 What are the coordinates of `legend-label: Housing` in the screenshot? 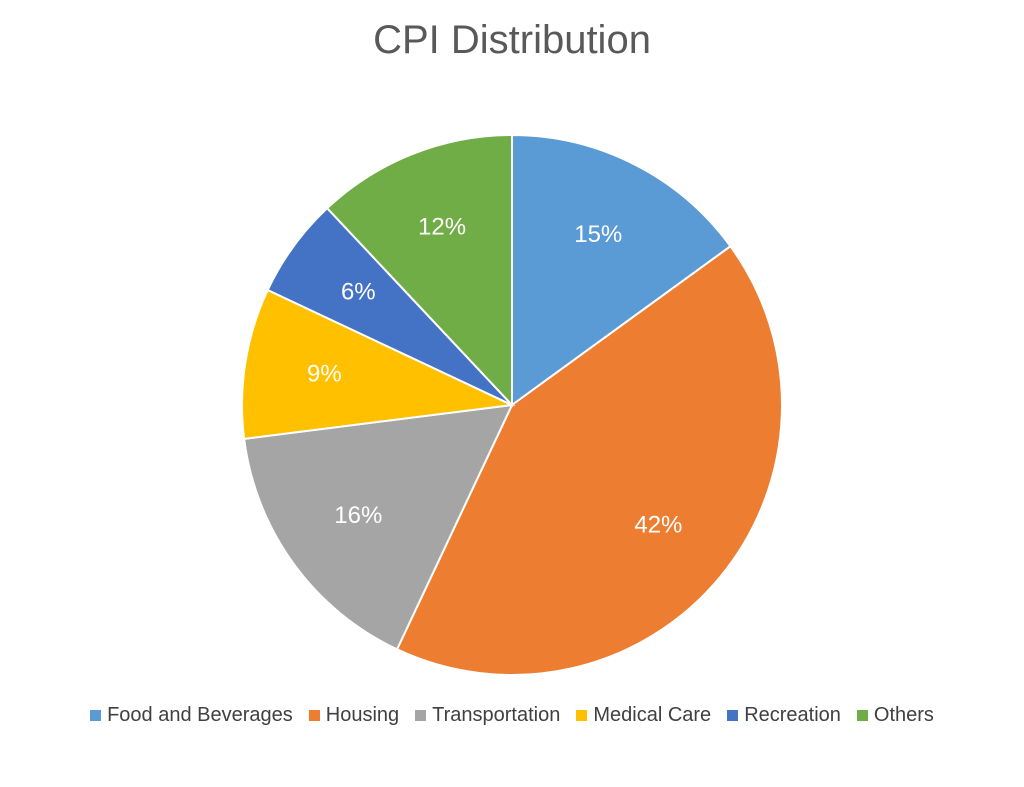 It's located at (362, 715).